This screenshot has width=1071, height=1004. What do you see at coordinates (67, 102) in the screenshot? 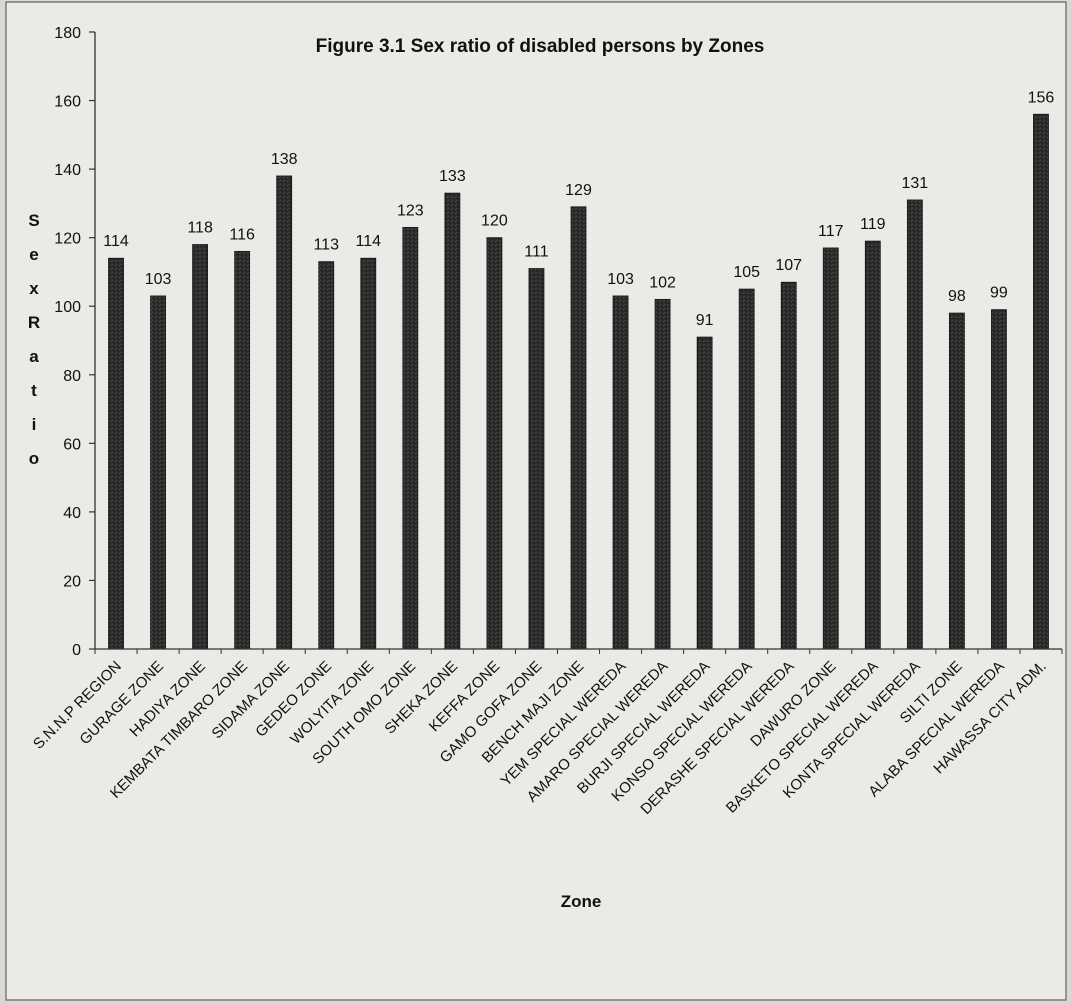
I see `y-tick-label: 160` at bounding box center [67, 102].